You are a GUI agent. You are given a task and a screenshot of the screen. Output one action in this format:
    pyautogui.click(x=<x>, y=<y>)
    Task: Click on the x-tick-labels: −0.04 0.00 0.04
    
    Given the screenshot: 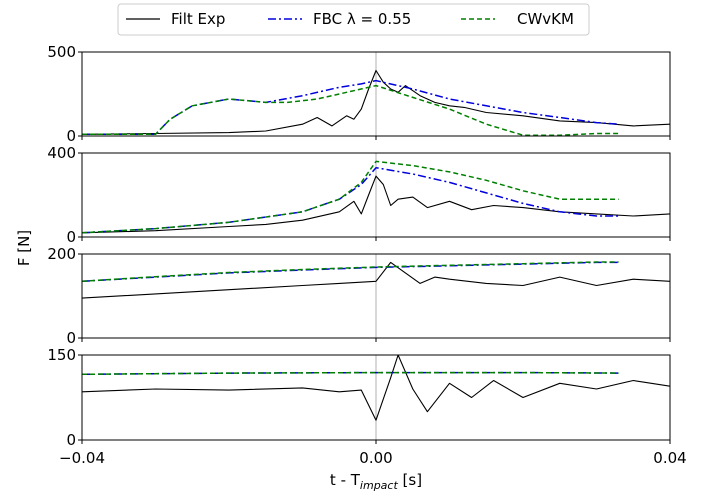 What is the action you would take?
    pyautogui.click(x=373, y=458)
    